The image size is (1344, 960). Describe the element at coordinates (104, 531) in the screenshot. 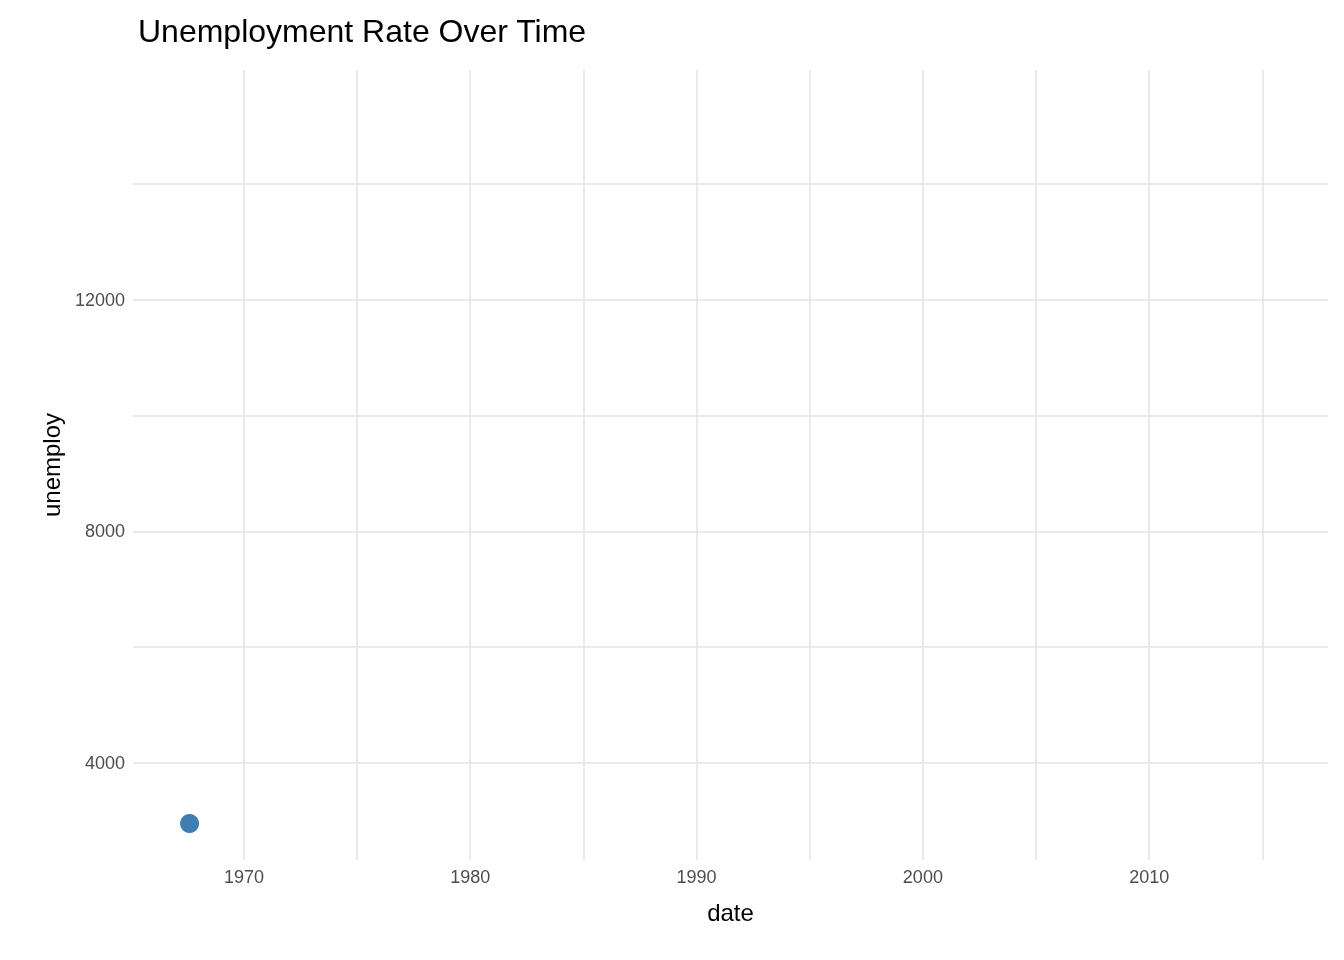

I see `y-tick-label: 8000` at that location.